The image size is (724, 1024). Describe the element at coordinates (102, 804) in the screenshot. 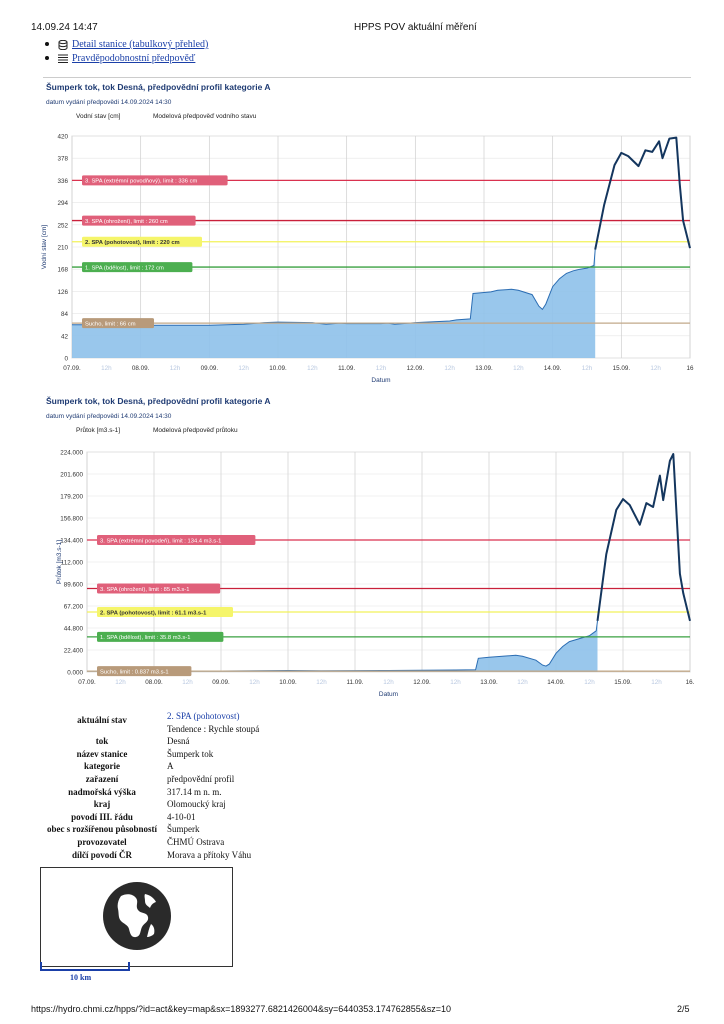

I see `info-key: kraj` at that location.